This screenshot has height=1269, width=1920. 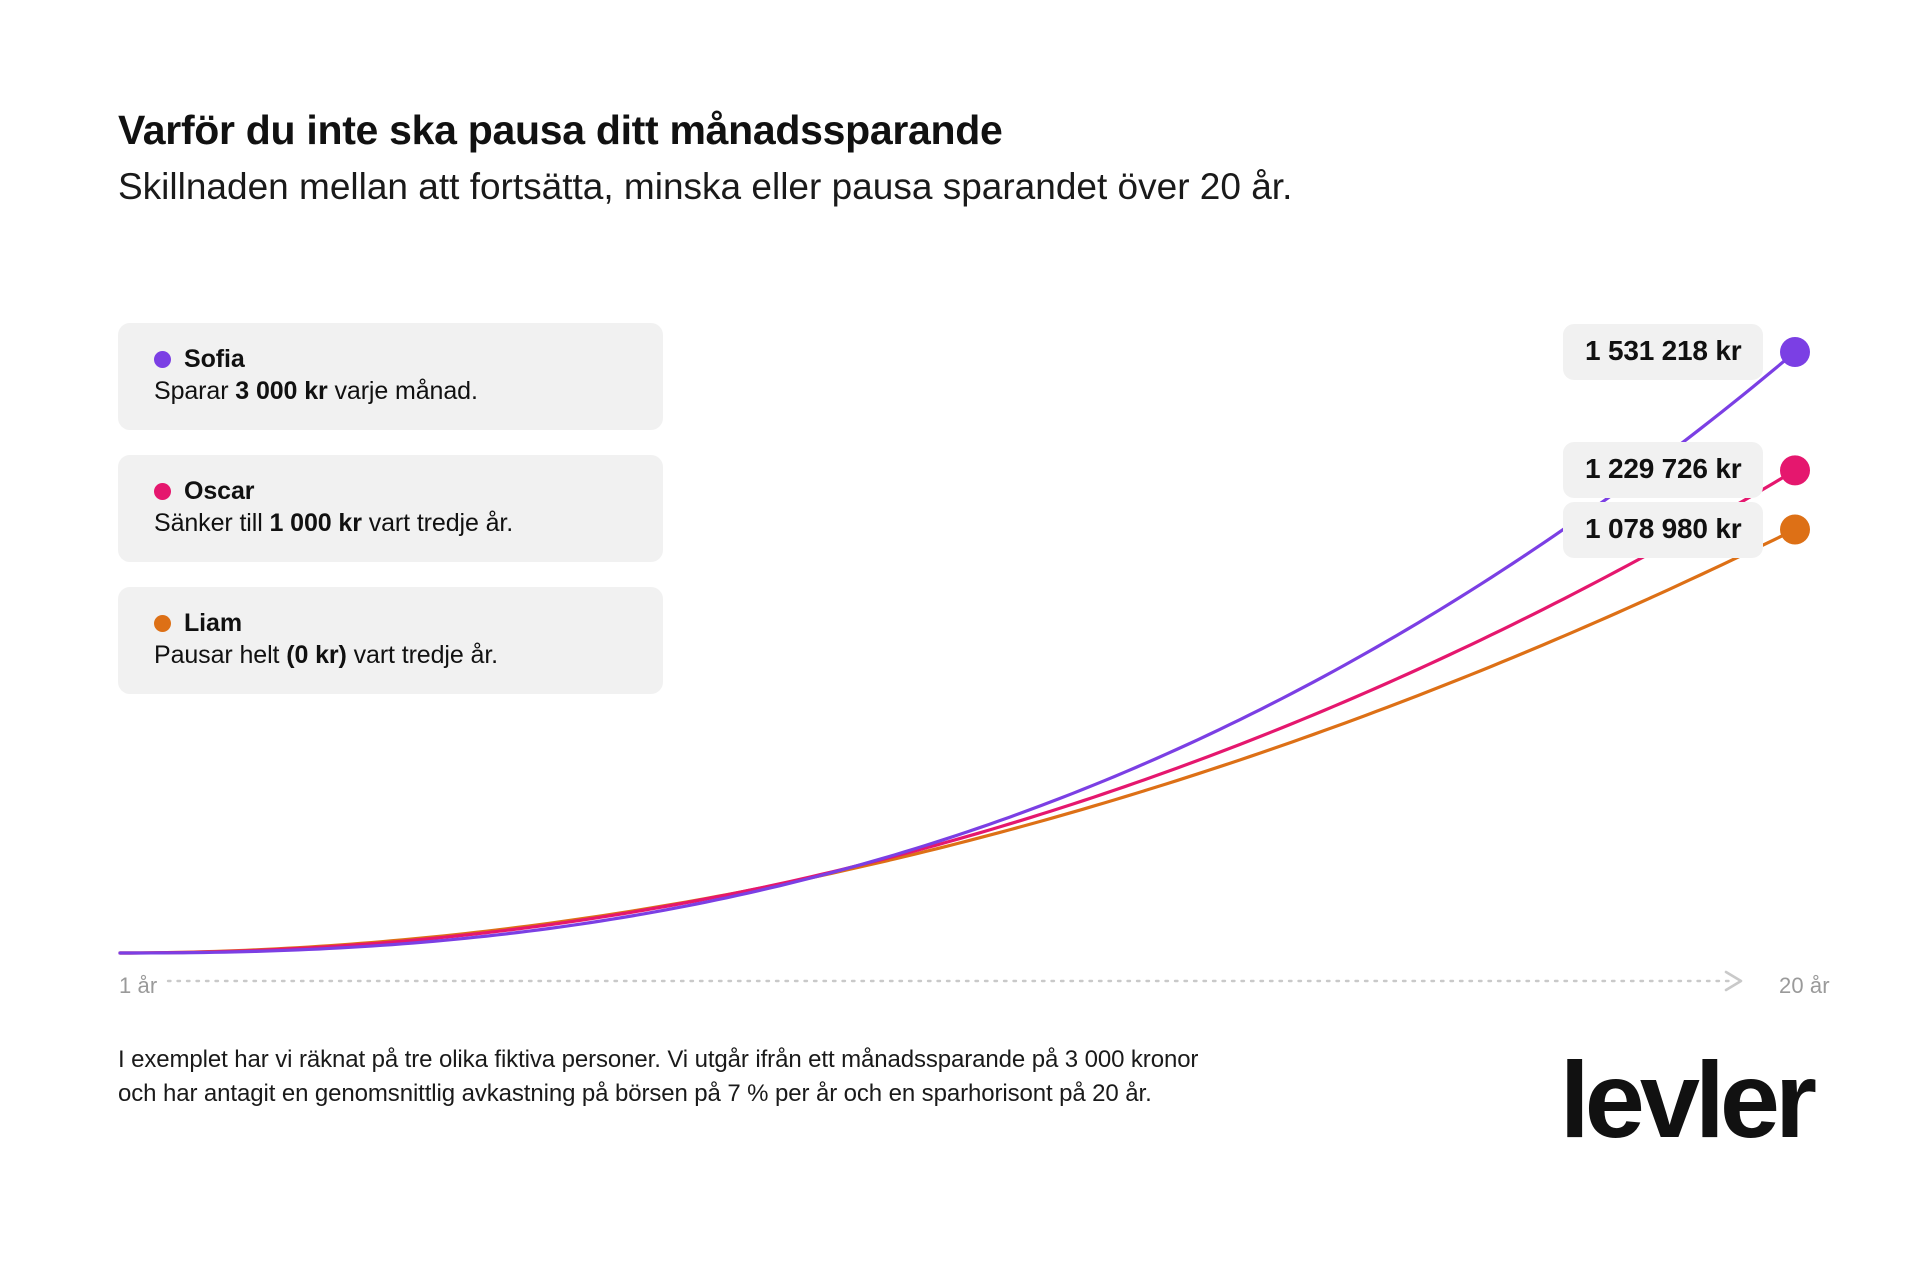 What do you see at coordinates (1663, 470) in the screenshot?
I see `value-label-oscar: 1 229 726 kr` at bounding box center [1663, 470].